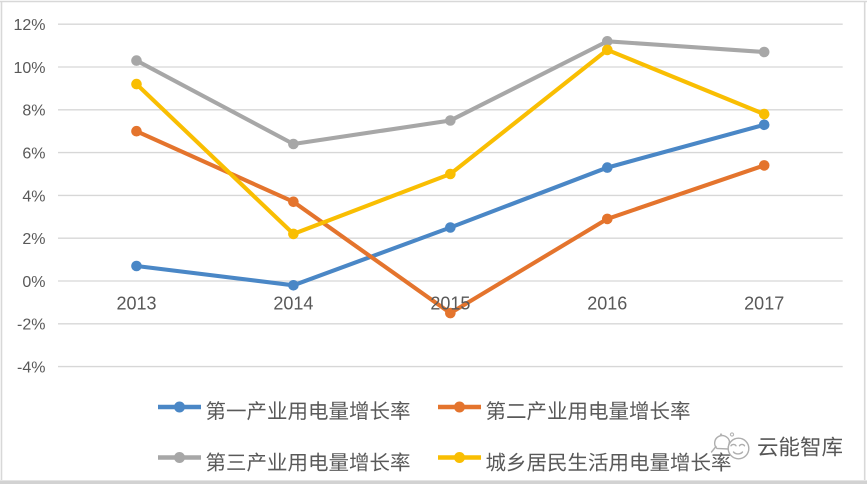 The width and height of the screenshot is (867, 489). What do you see at coordinates (29, 68) in the screenshot?
I see `svg-text: 10%` at bounding box center [29, 68].